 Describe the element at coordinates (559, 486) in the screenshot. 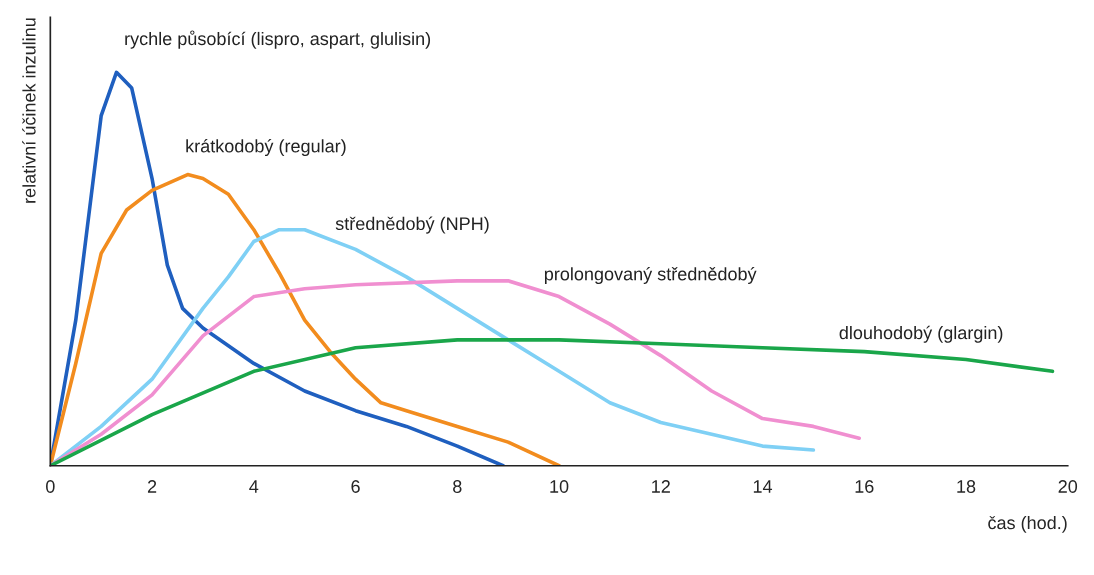

I see `x-tick-label: 10` at that location.